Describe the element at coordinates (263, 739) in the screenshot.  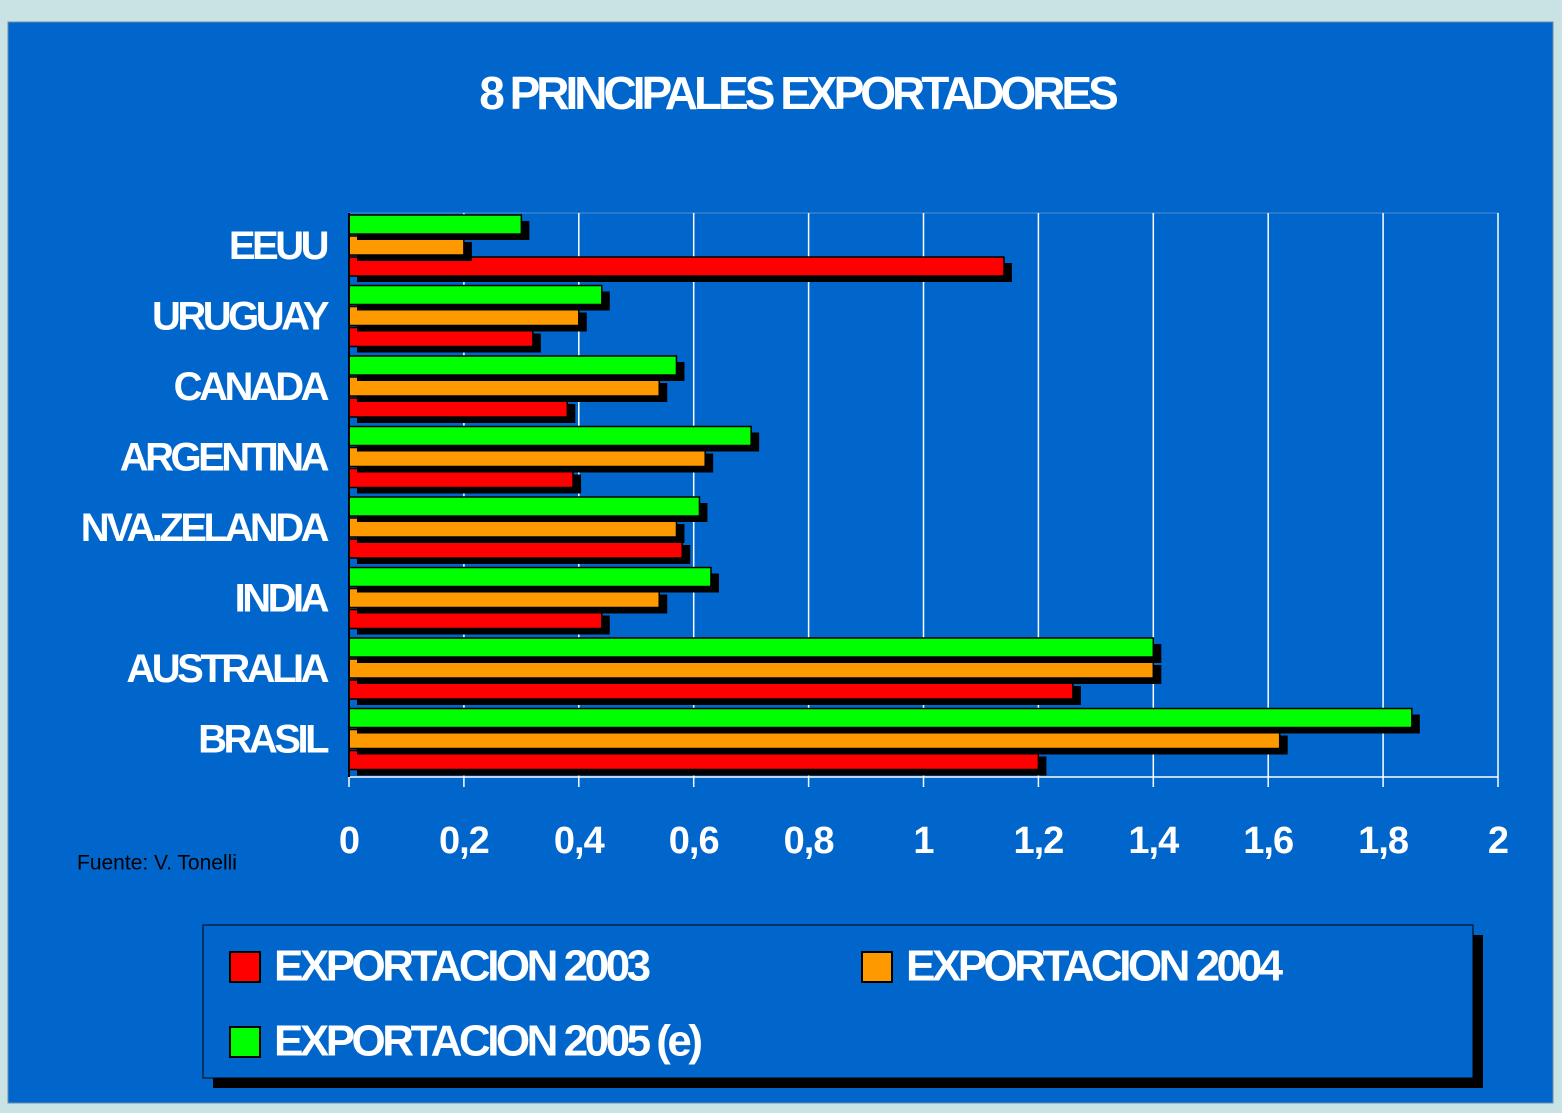
I see `y-tick-label: BRASIL` at that location.